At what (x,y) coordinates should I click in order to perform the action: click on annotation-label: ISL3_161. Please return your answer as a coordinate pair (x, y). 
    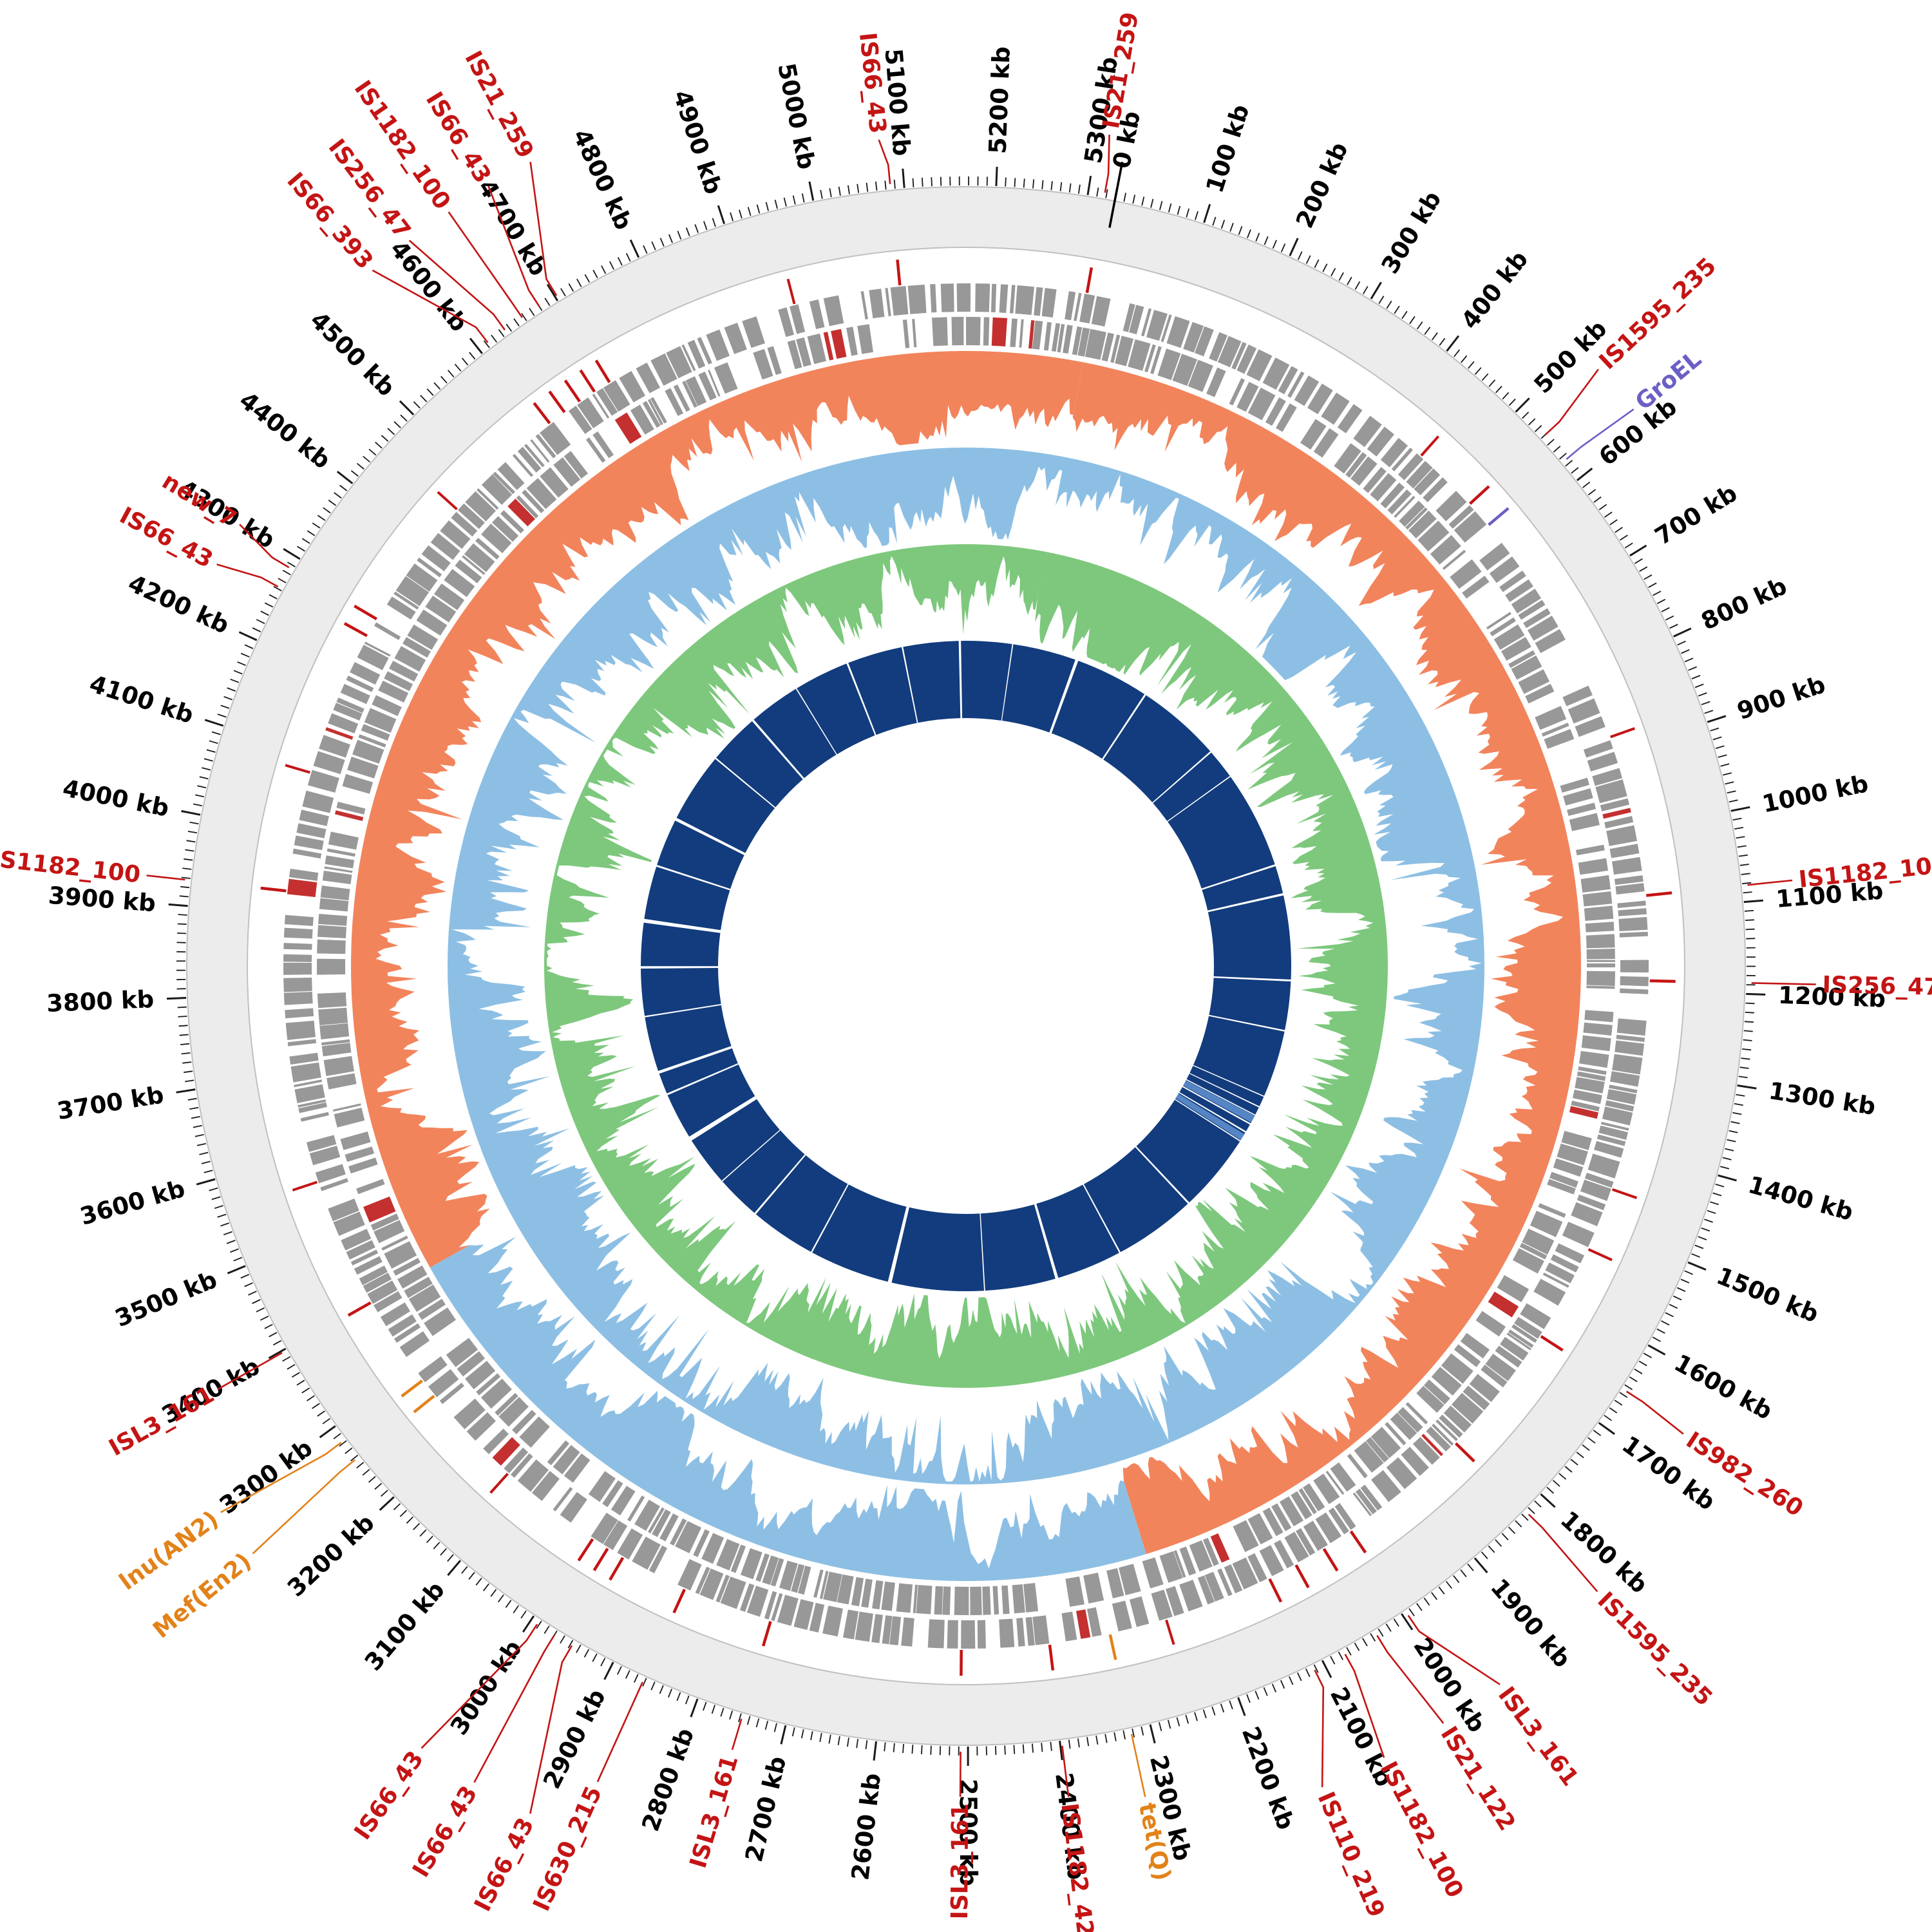
    Looking at the image, I should click on (1539, 1737).